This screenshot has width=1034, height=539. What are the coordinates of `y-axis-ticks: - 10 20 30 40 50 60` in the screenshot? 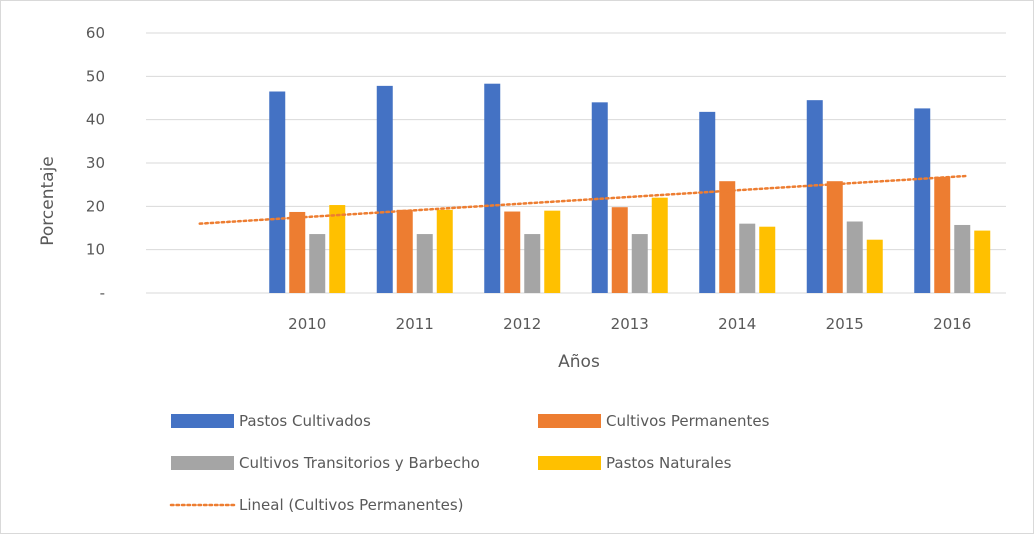 It's located at (95, 163).